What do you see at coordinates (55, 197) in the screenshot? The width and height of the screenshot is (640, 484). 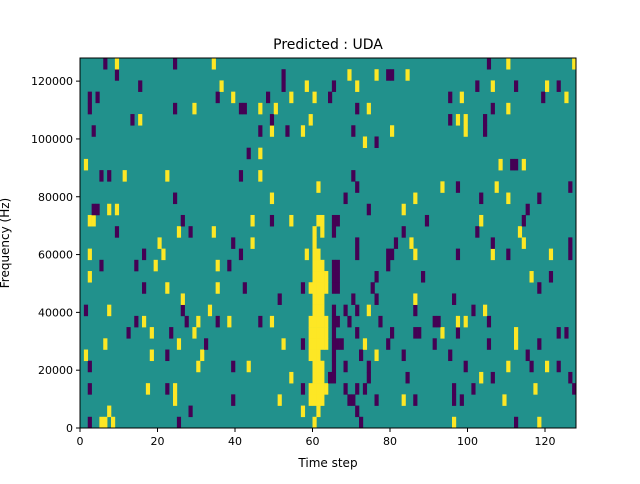 I see `y-tick-label: 80000` at bounding box center [55, 197].